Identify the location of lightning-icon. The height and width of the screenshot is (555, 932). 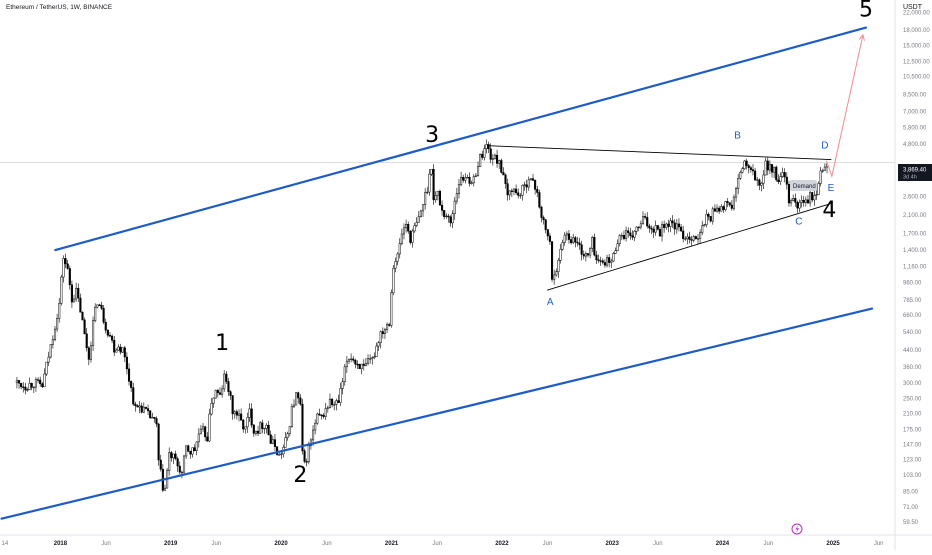
(797, 529).